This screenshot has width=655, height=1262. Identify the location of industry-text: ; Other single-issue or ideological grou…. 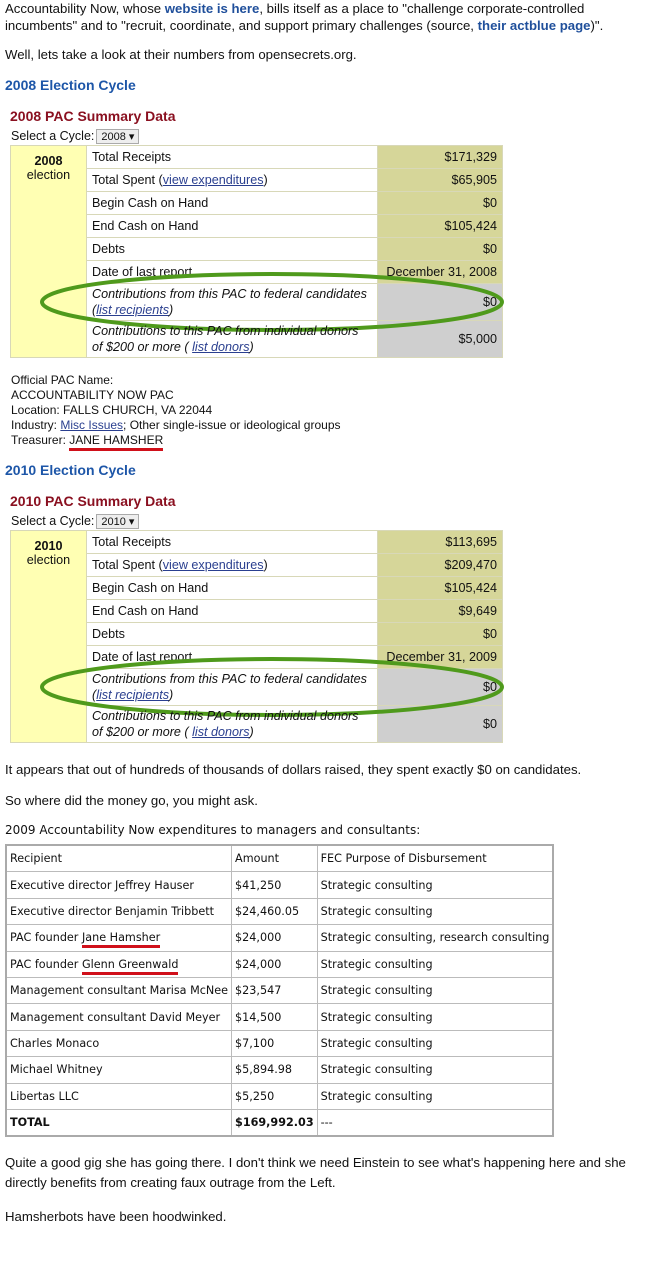
(232, 425).